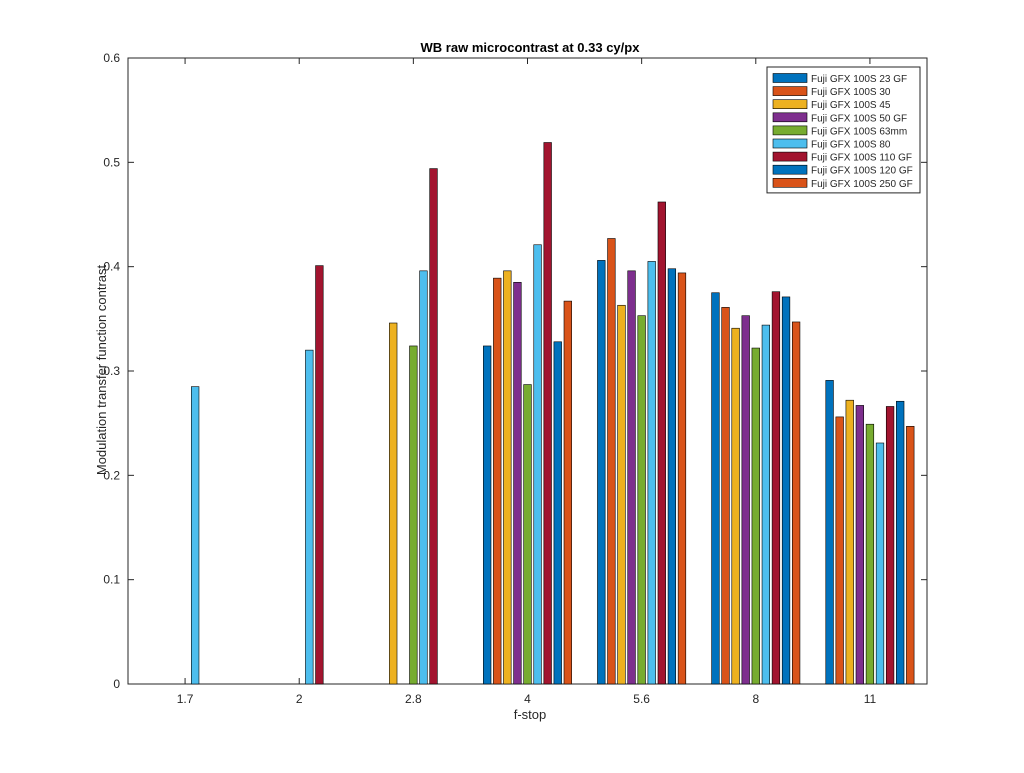 This screenshot has width=1024, height=773. Describe the element at coordinates (641, 500) in the screenshot. I see `bar-5.6-series-5` at that location.